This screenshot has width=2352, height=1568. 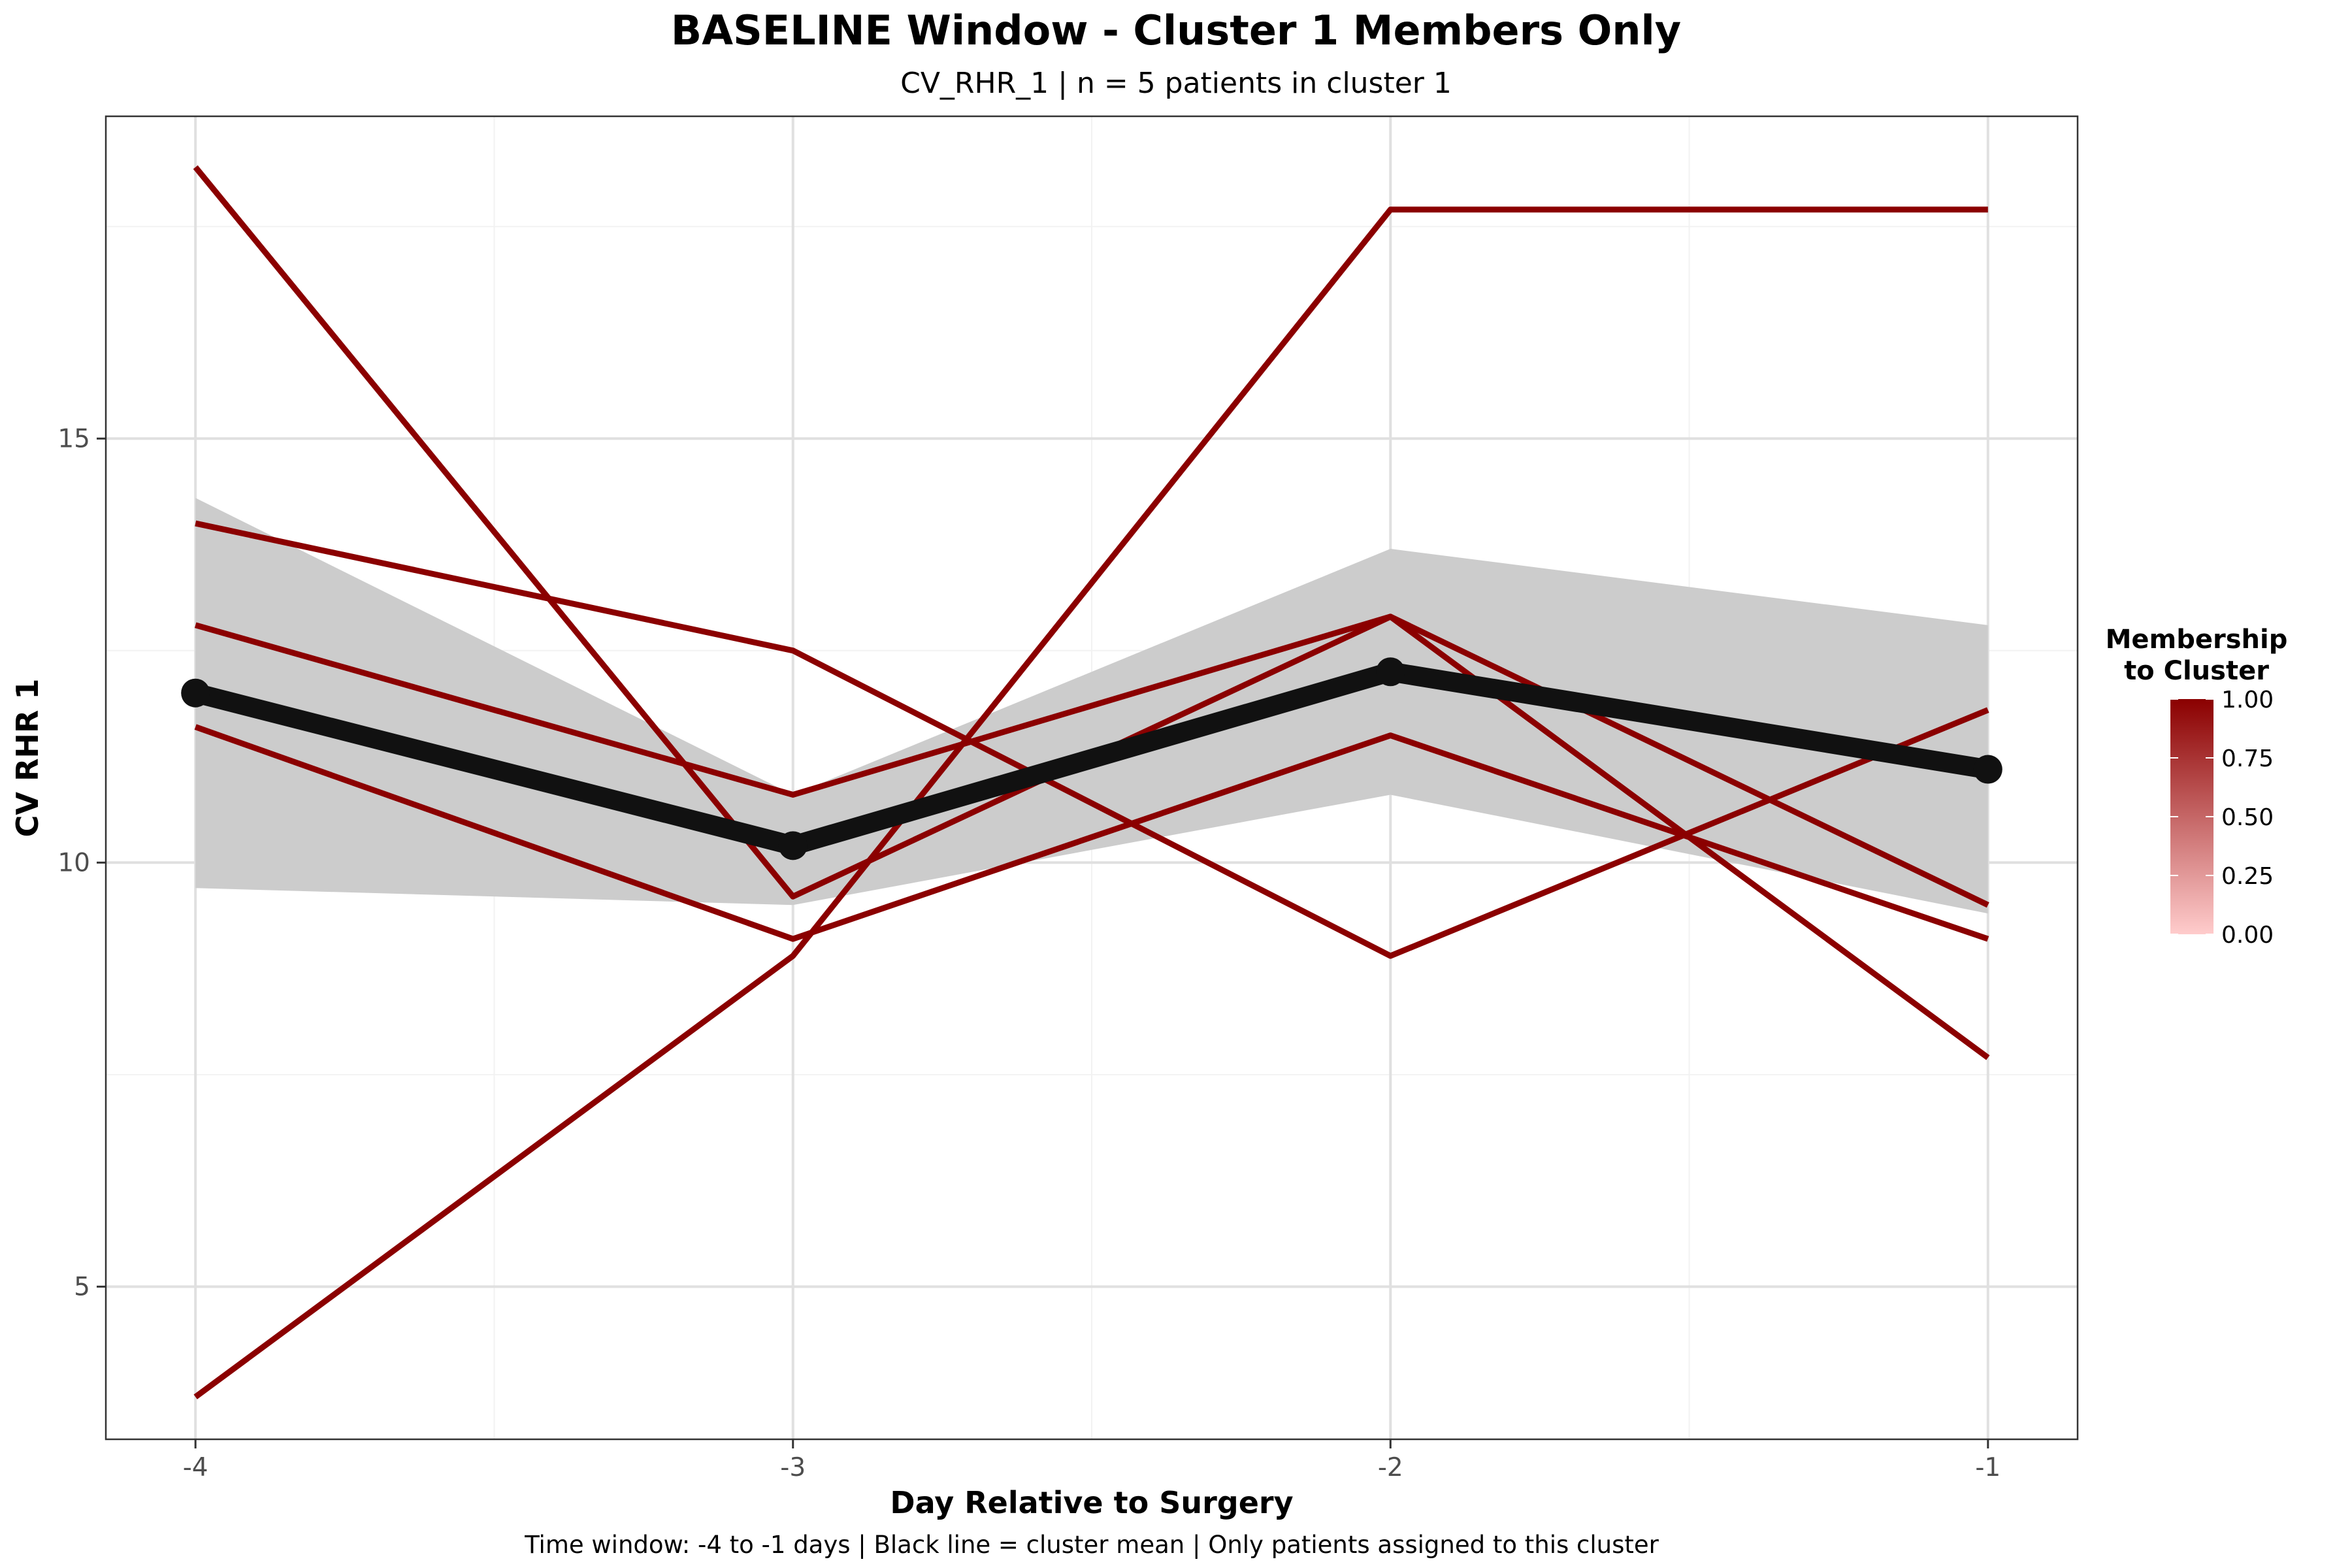 What do you see at coordinates (2247, 876) in the screenshot?
I see `legend-tick-label: 0.25` at bounding box center [2247, 876].